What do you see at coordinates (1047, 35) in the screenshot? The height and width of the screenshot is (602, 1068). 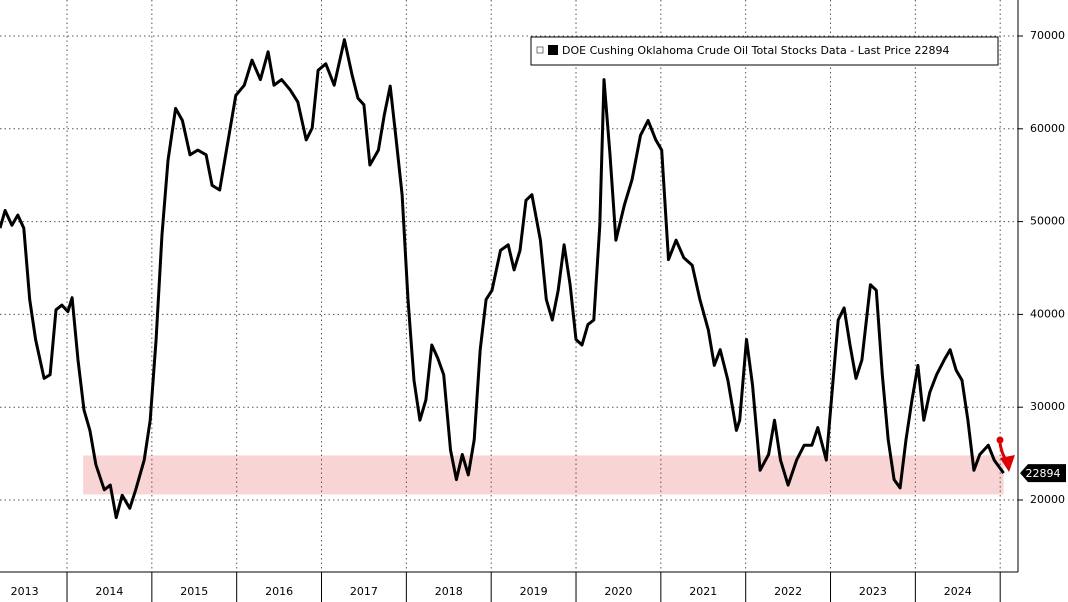 I see `y-tick-label: 70000` at bounding box center [1047, 35].